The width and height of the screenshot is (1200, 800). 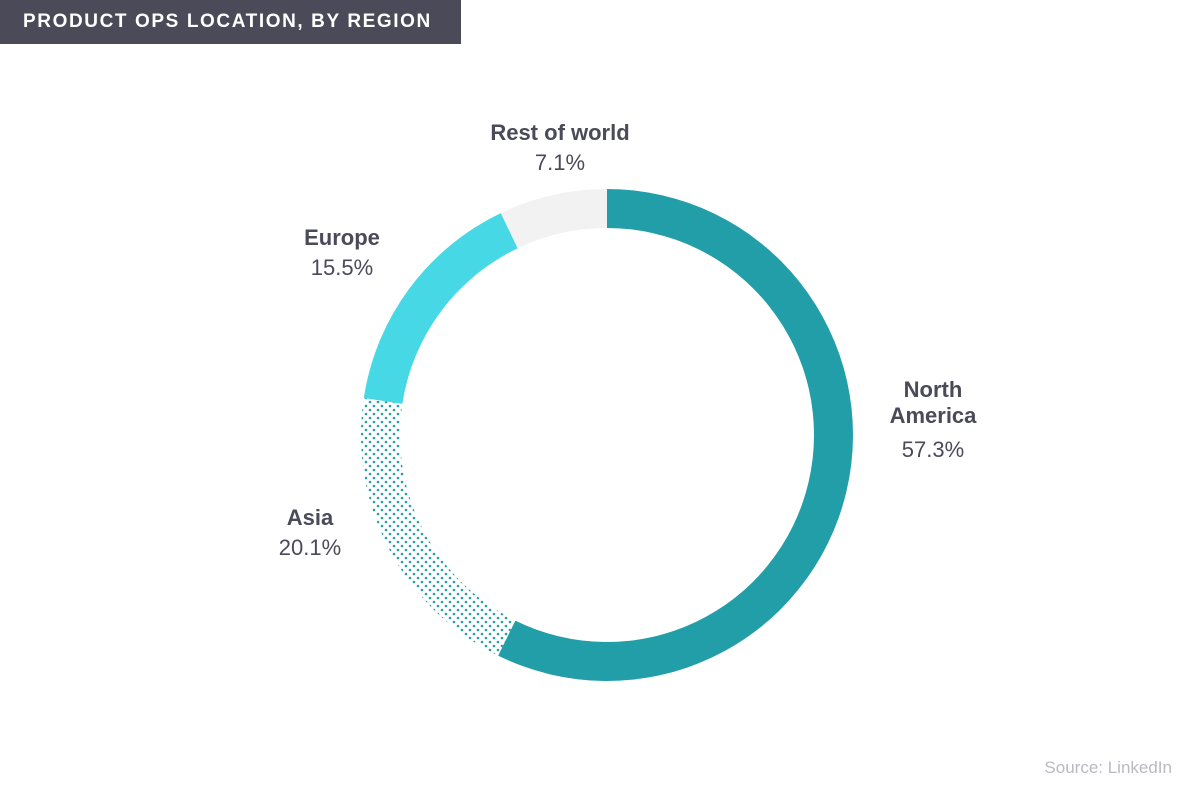 I want to click on label-north-america: North America 57.3%, so click(x=933, y=421).